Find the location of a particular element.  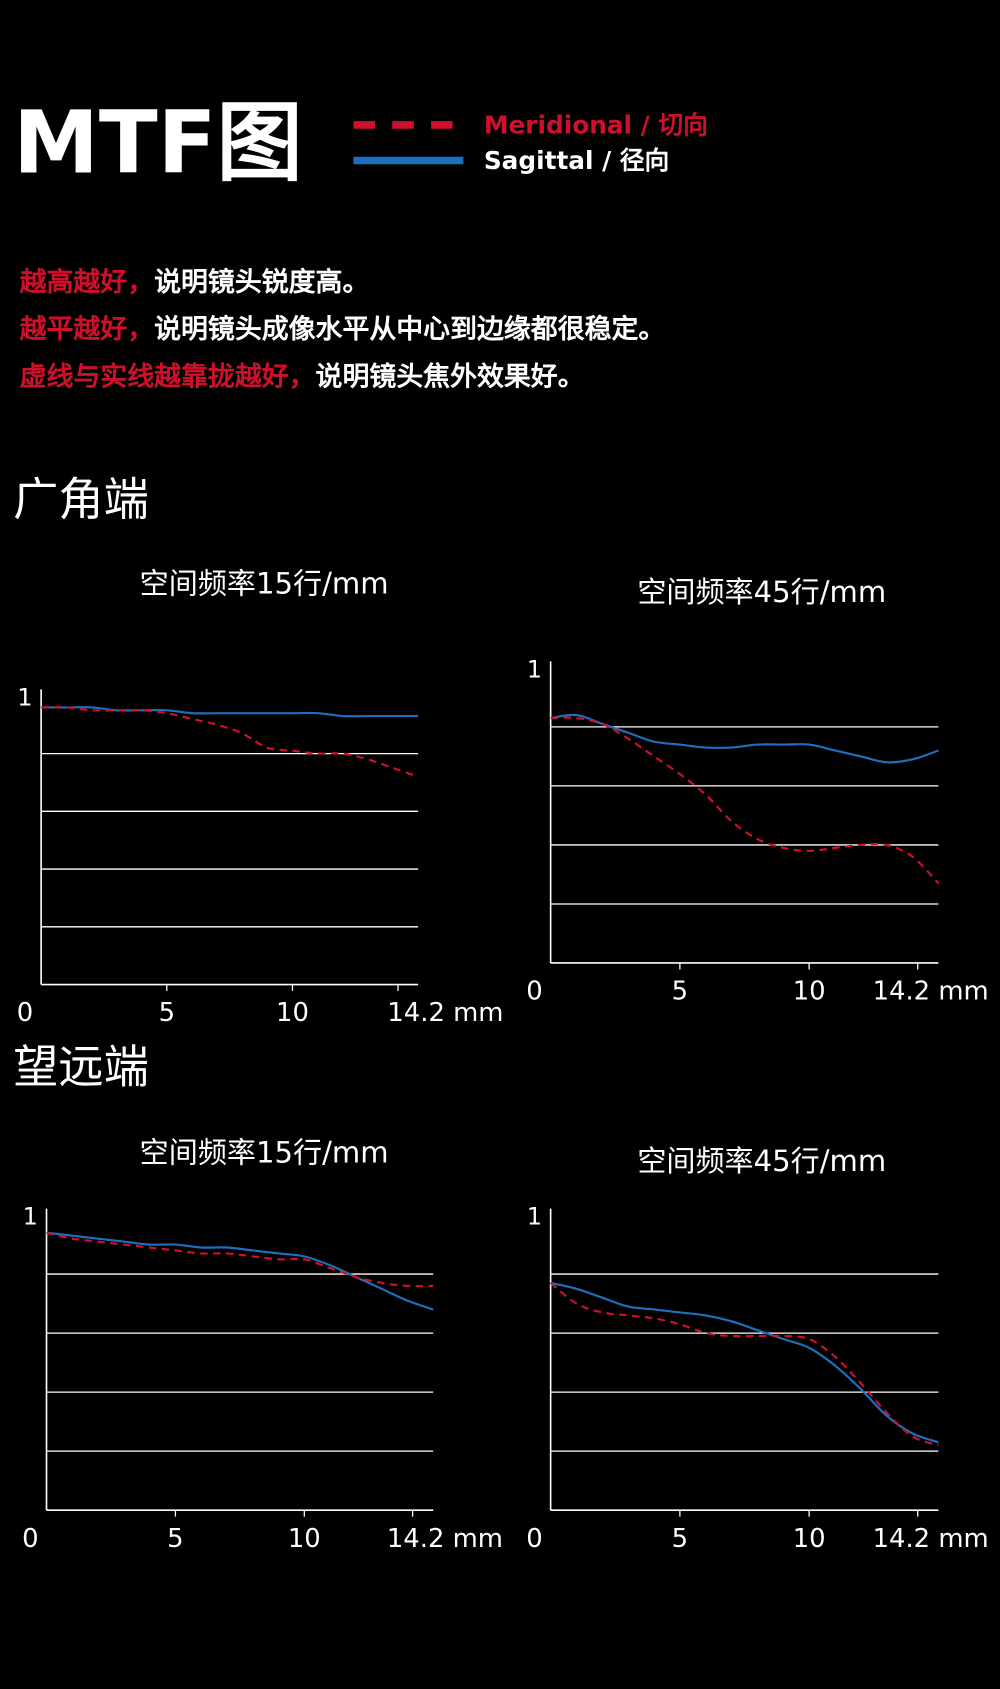

section-title: 望远端 is located at coordinates (81, 1067).